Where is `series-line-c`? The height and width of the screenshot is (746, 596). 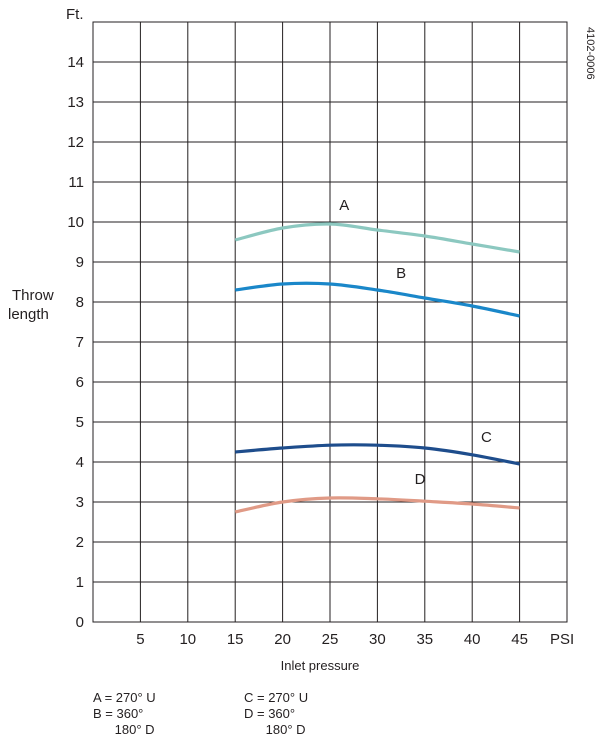
series-line-c is located at coordinates (377, 454).